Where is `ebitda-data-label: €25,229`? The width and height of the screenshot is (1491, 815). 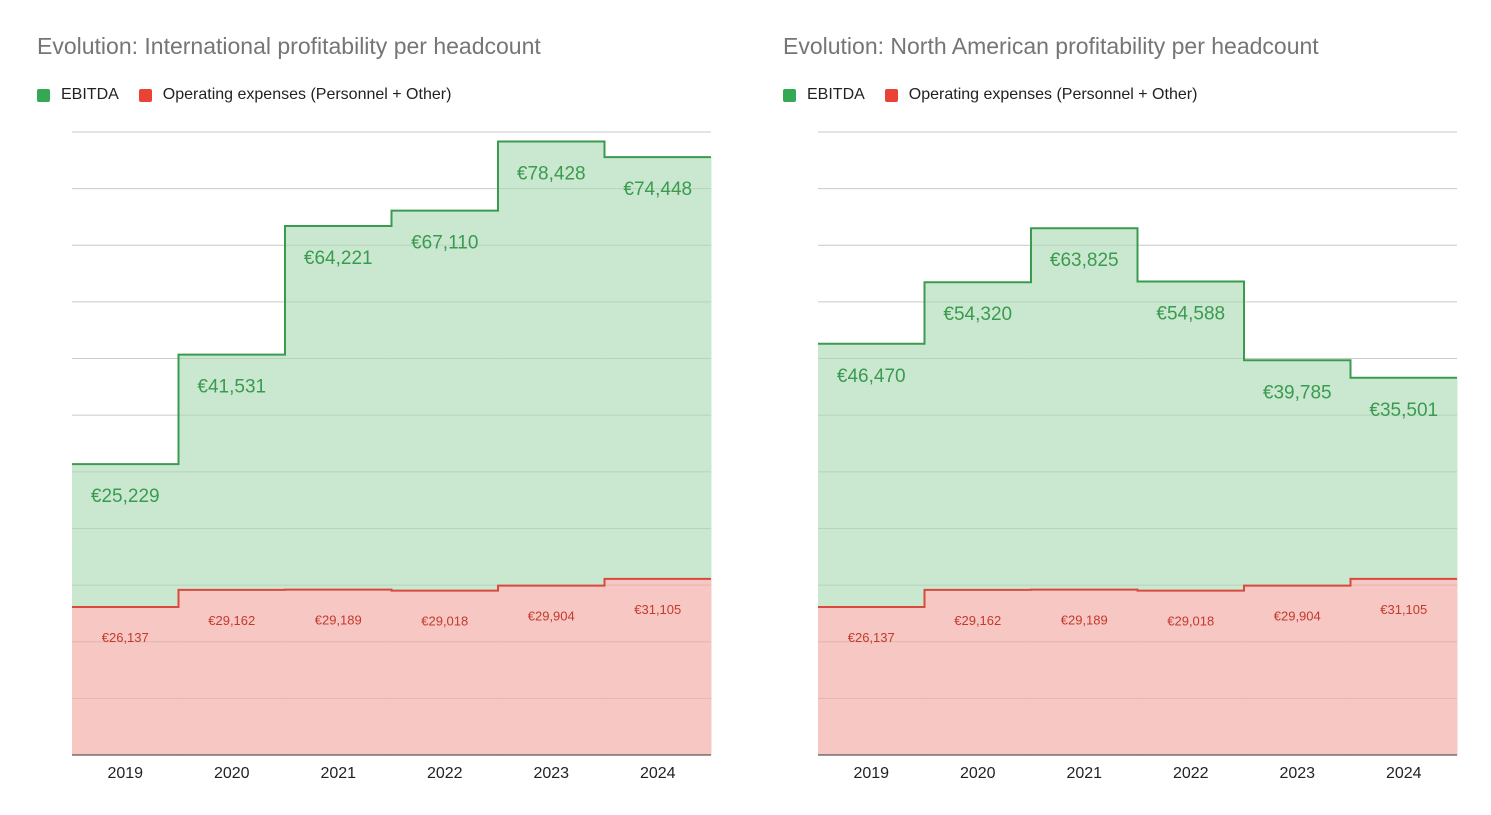
ebitda-data-label: €25,229 is located at coordinates (125, 496).